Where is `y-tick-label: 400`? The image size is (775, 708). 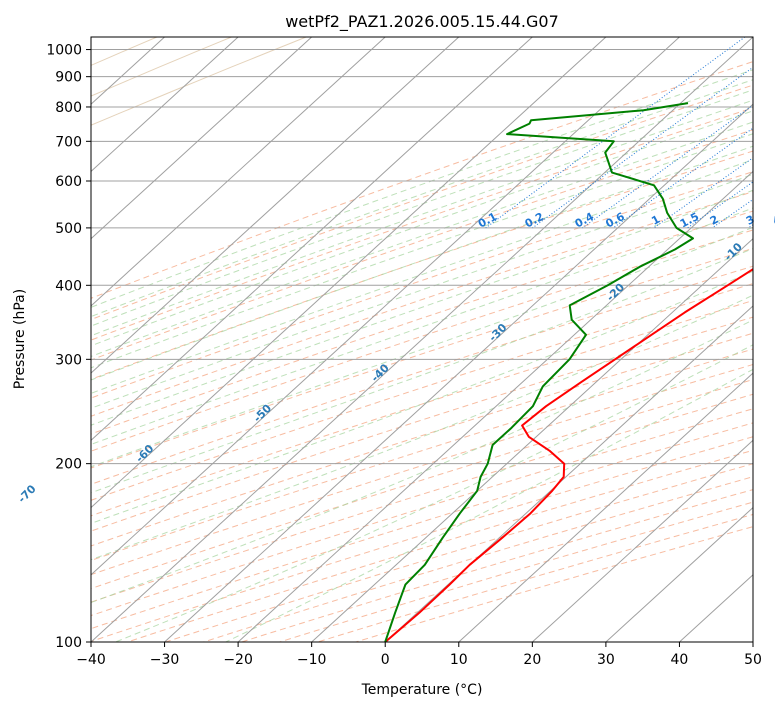
y-tick-label: 400 is located at coordinates (68, 286).